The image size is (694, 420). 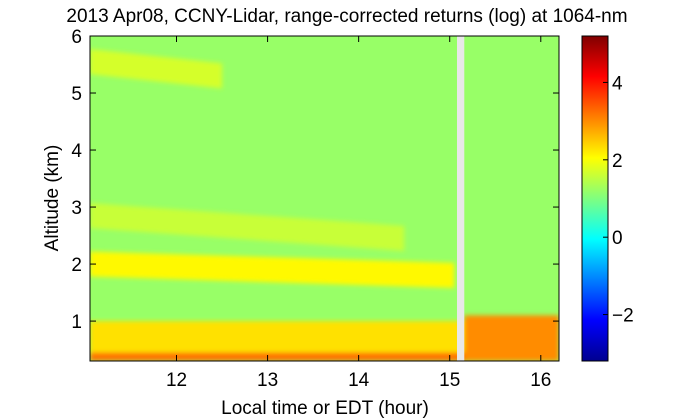 I want to click on y-tick-label: 3, so click(x=76, y=208).